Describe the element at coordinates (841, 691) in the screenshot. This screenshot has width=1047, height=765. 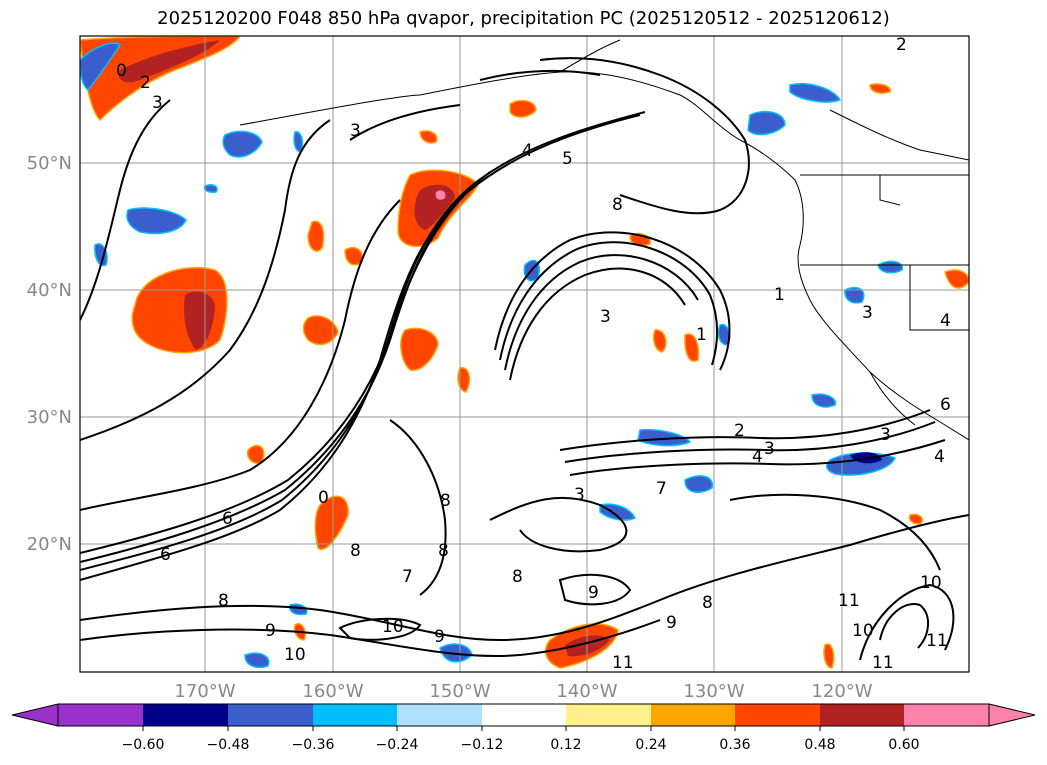
I see `lon-label-120w: 120°W` at that location.